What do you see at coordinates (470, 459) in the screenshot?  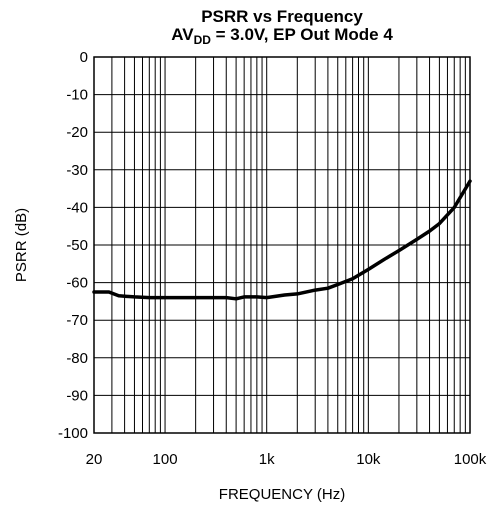 I see `x-tick-label: 100k` at bounding box center [470, 459].